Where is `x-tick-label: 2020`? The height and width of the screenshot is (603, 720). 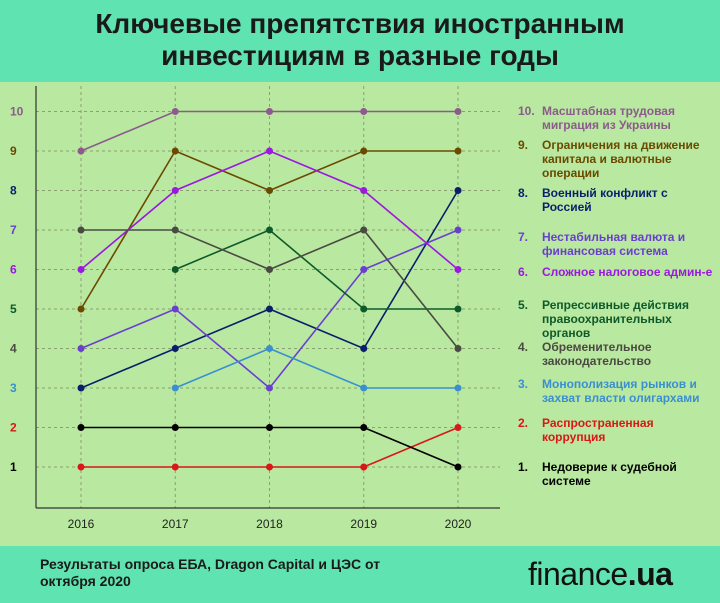
x-tick-label: 2020 is located at coordinates (458, 524).